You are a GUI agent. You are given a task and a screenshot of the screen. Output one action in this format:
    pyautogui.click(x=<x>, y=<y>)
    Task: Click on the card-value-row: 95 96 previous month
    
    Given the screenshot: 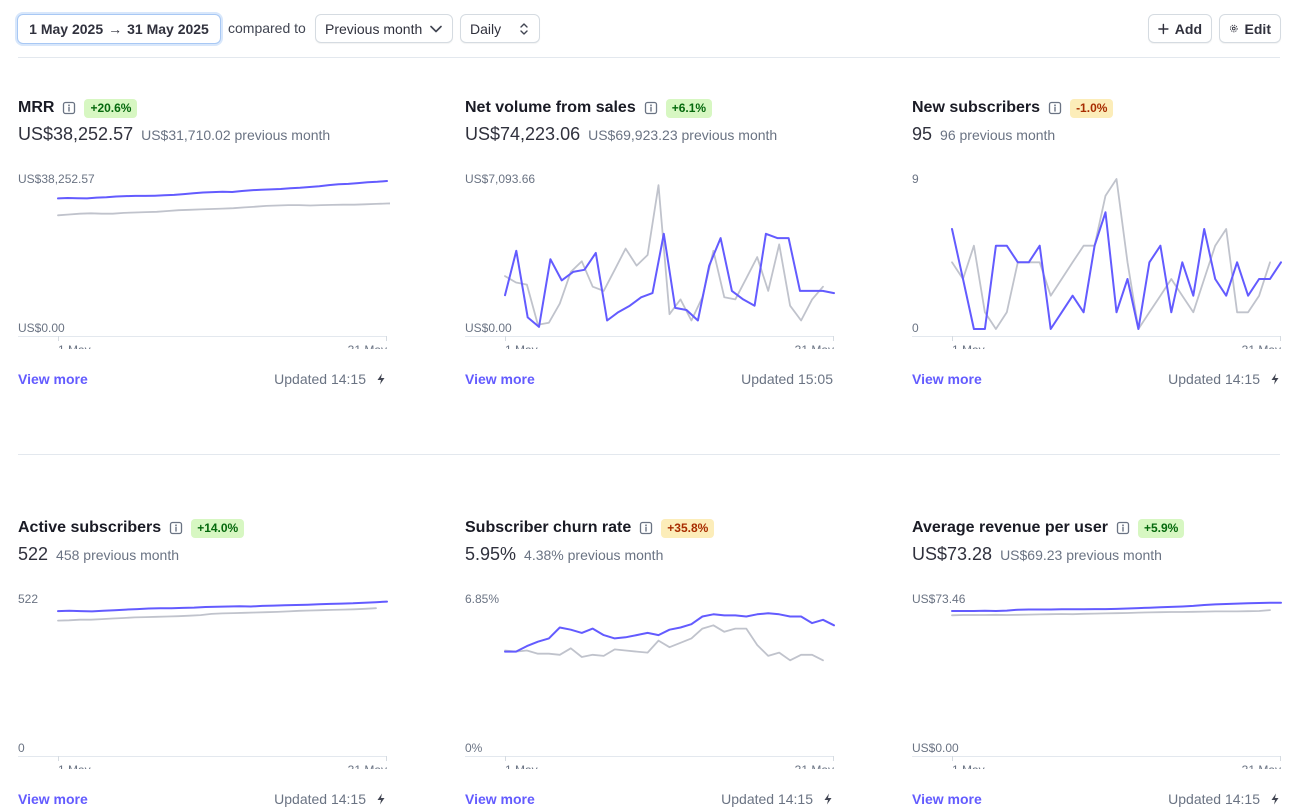 What is the action you would take?
    pyautogui.click(x=983, y=134)
    